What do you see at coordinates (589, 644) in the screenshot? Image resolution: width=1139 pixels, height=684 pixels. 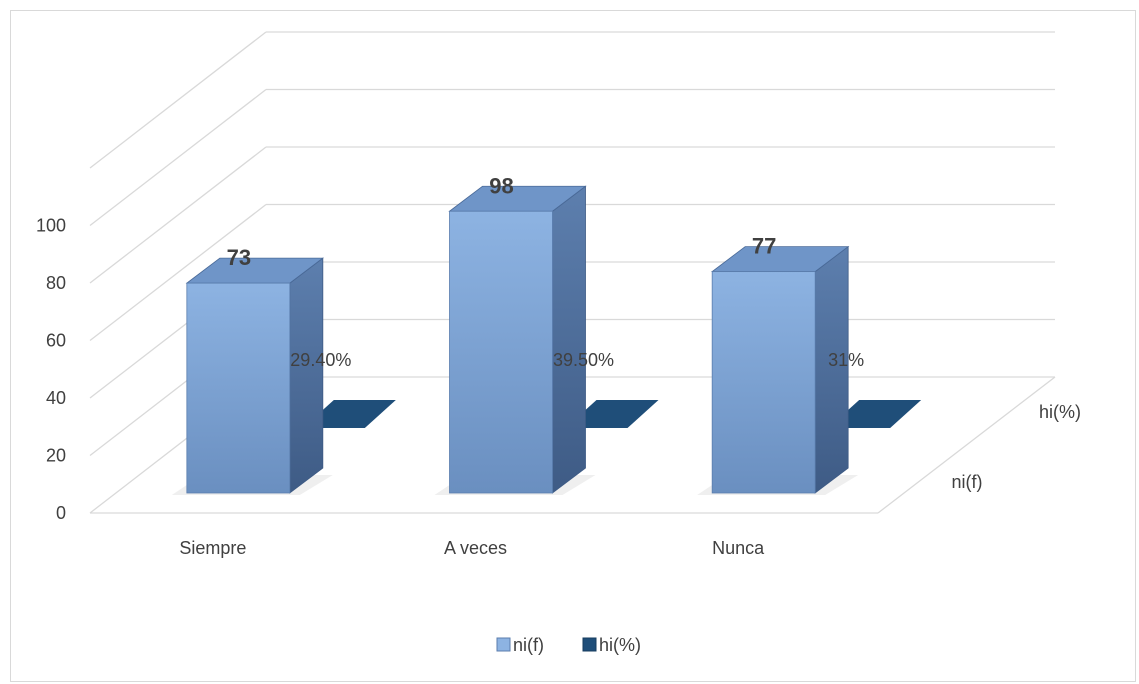 I see `legend-swatch-hi` at bounding box center [589, 644].